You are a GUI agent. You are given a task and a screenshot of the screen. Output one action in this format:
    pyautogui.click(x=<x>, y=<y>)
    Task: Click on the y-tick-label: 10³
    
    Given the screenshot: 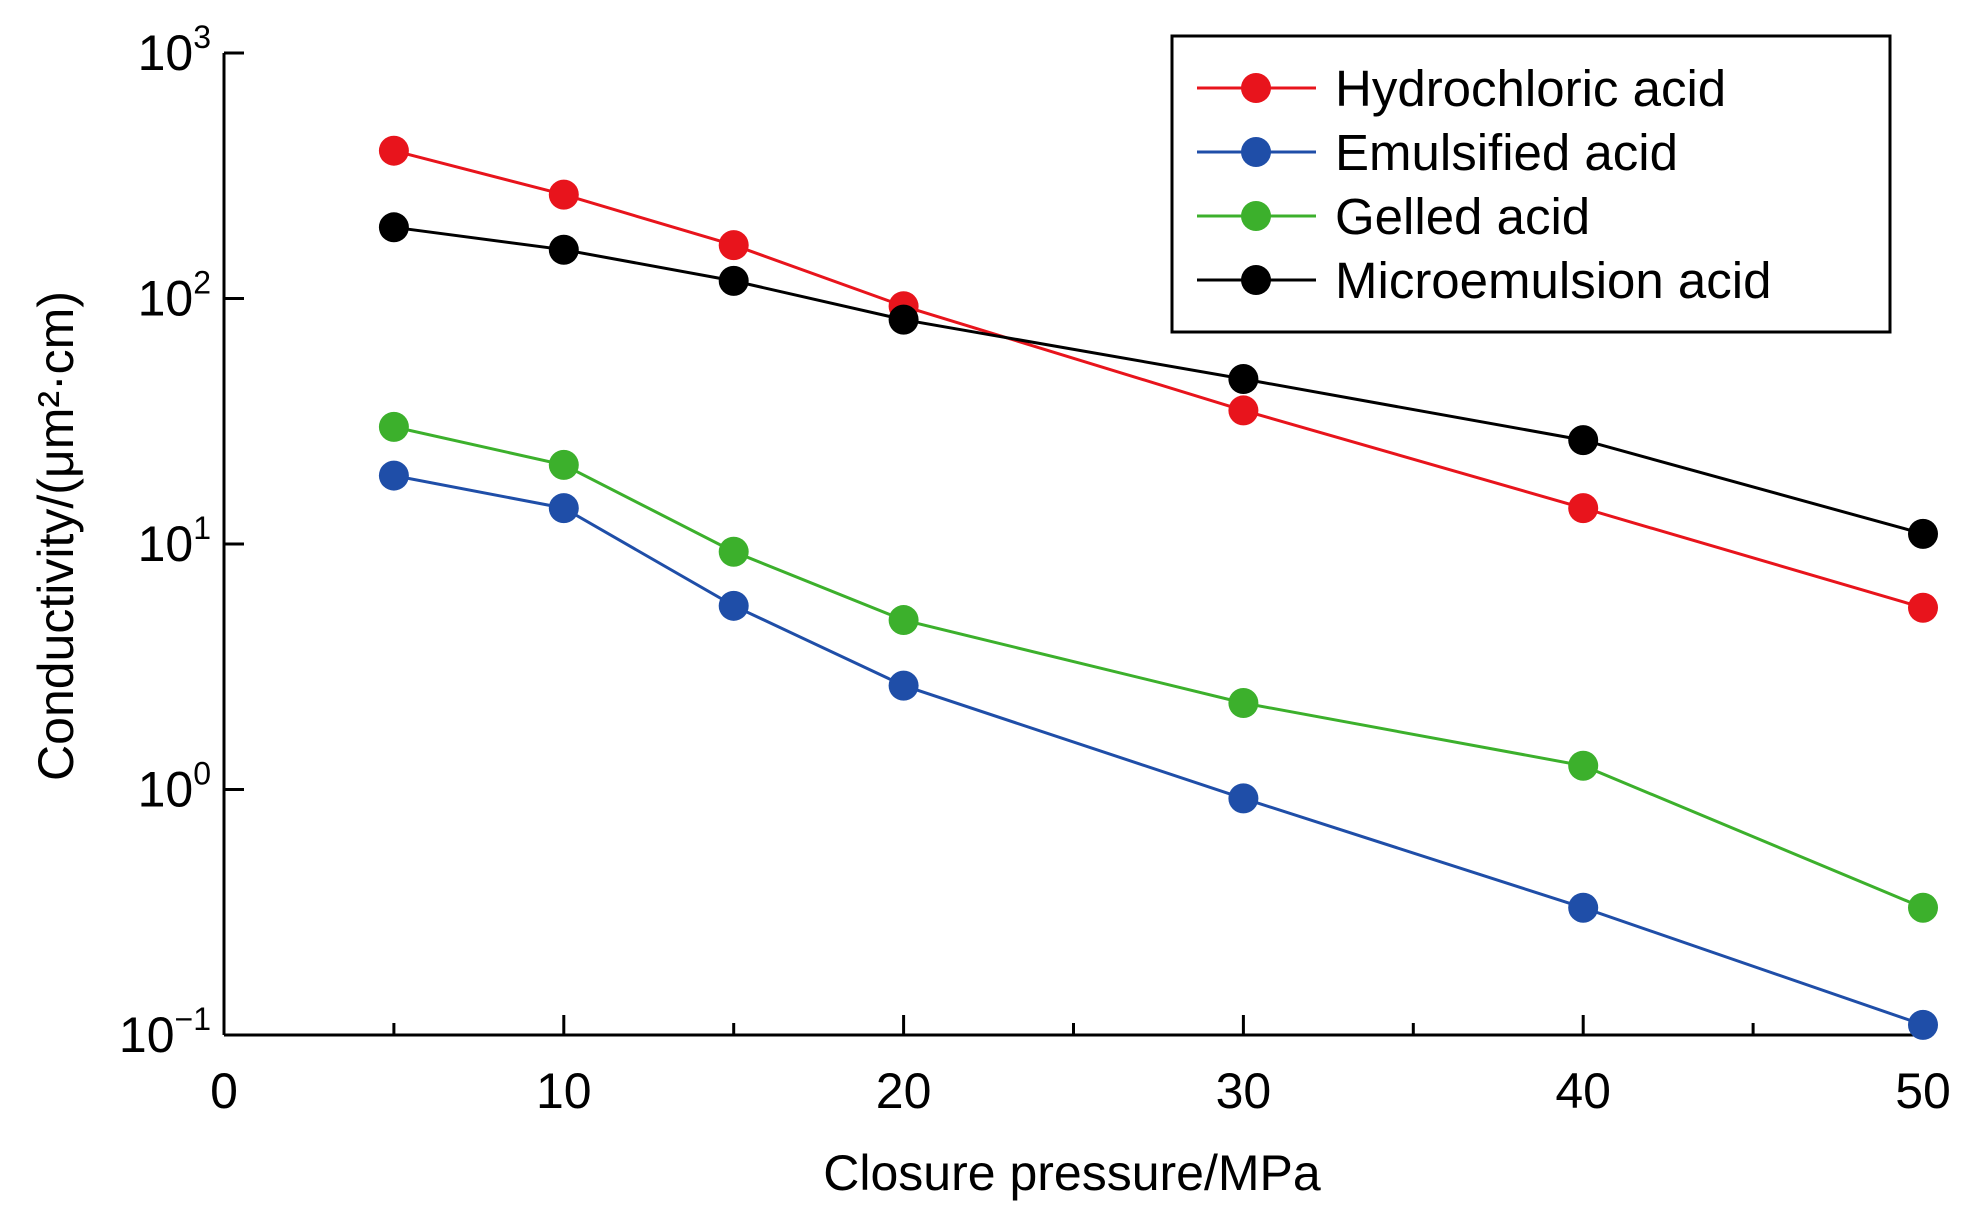 What is the action you would take?
    pyautogui.click(x=174, y=50)
    